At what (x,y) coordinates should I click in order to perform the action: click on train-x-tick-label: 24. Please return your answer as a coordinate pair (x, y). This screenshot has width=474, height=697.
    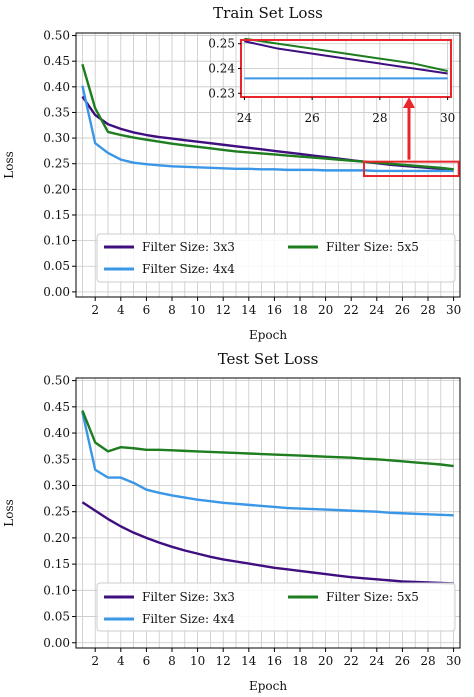
    Looking at the image, I should click on (377, 310).